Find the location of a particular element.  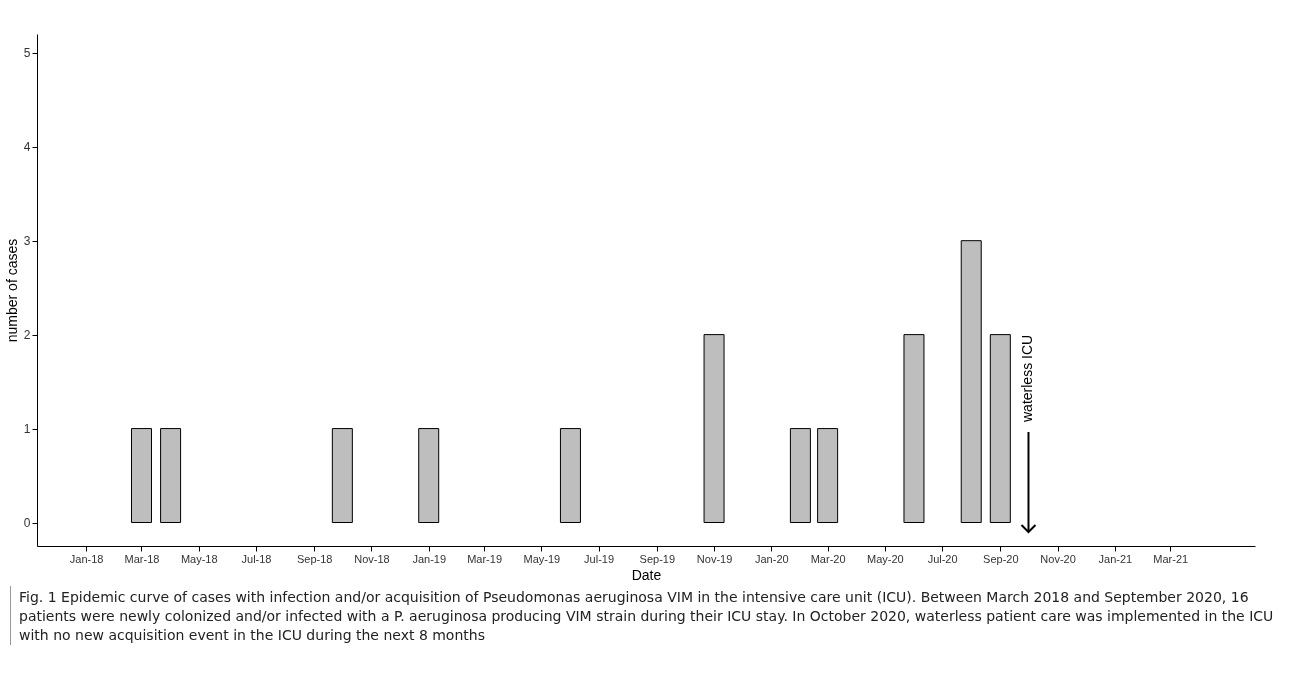

x-tick-label: May-18 is located at coordinates (199, 558).